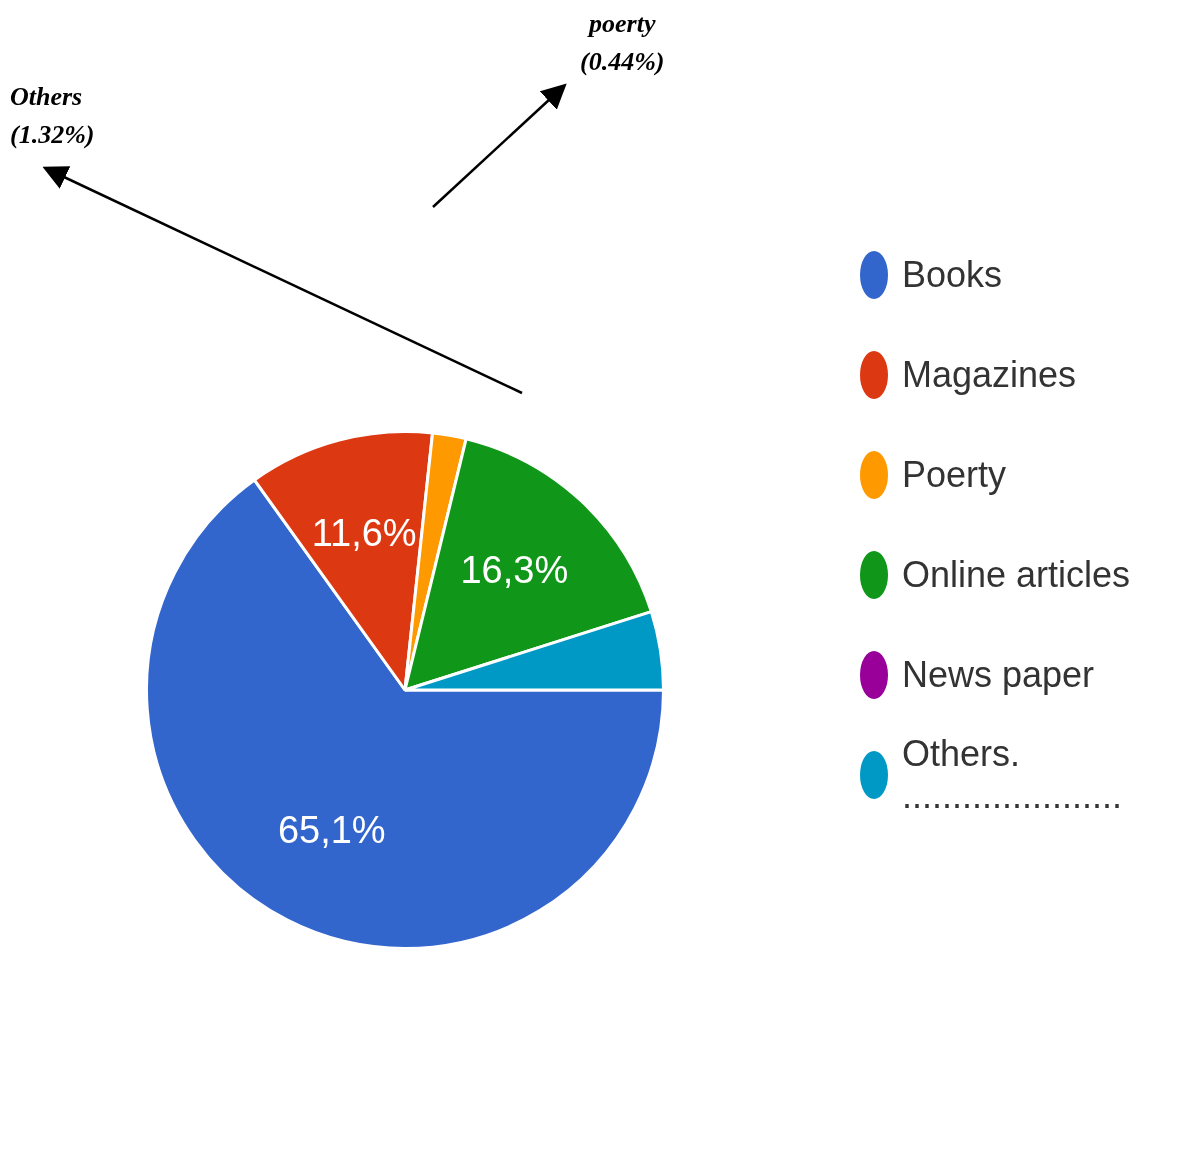 The height and width of the screenshot is (1156, 1192). What do you see at coordinates (331, 830) in the screenshot?
I see `data-label: 65,1%` at bounding box center [331, 830].